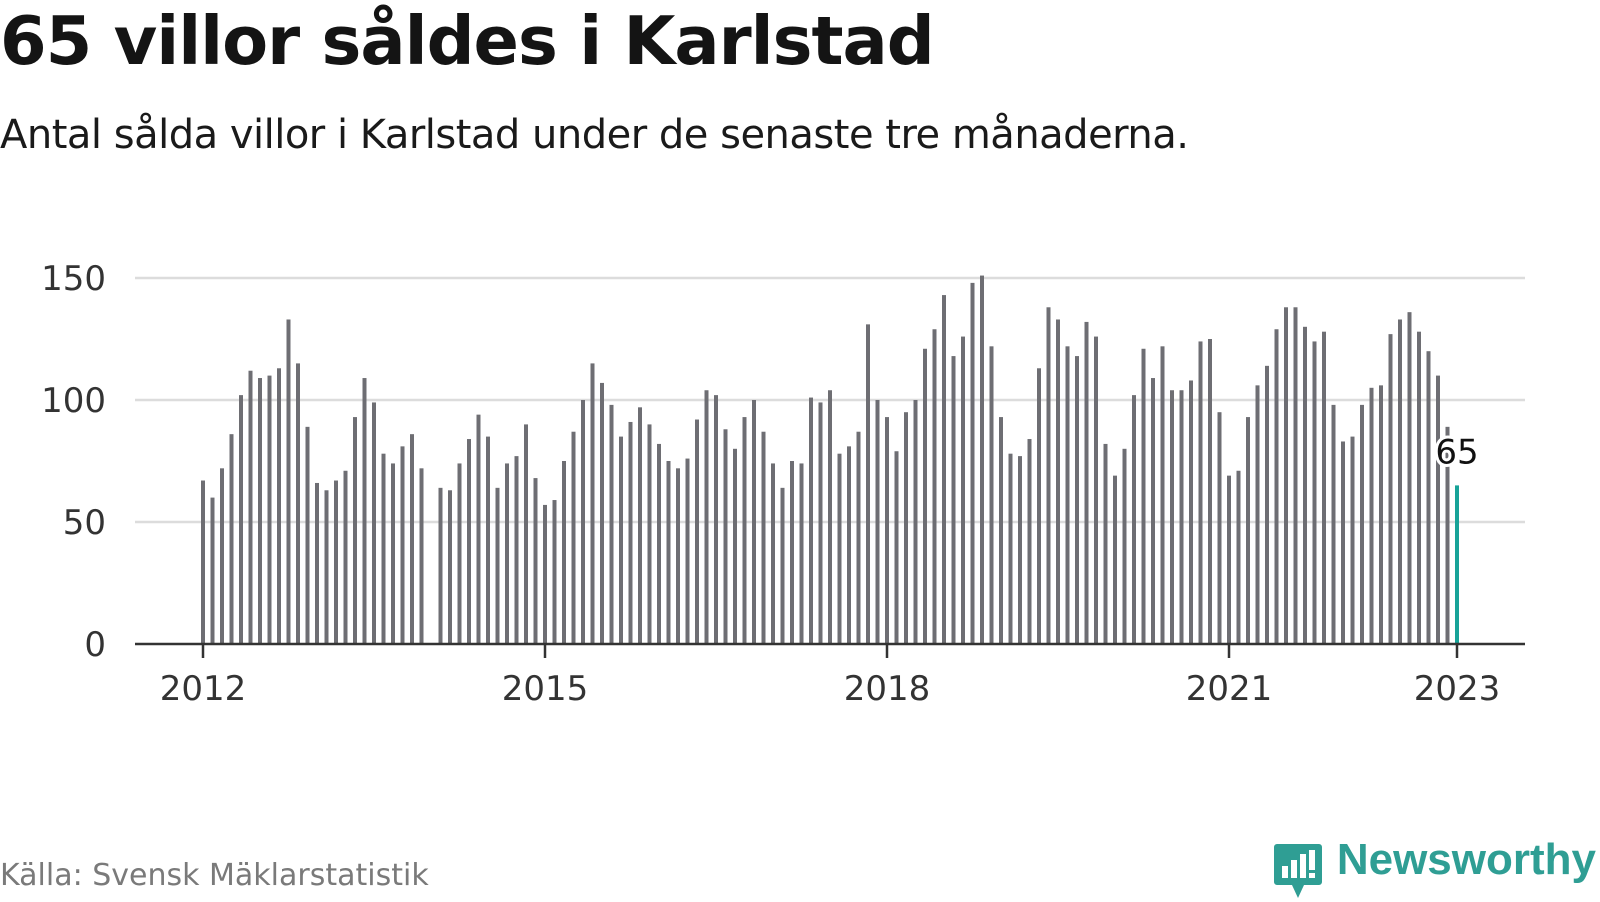 The image size is (1600, 902). I want to click on chart-title: 65 villor såldes i Karlstad, so click(467, 41).